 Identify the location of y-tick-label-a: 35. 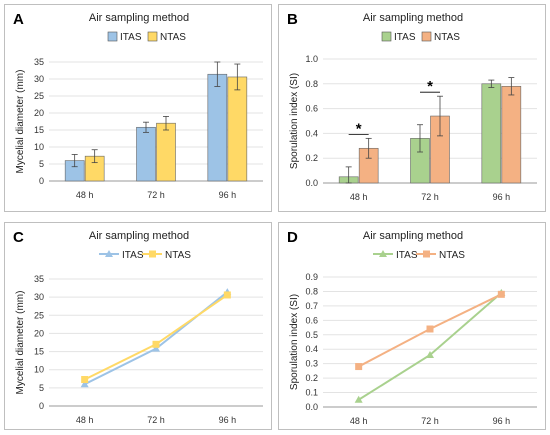
(39, 62).